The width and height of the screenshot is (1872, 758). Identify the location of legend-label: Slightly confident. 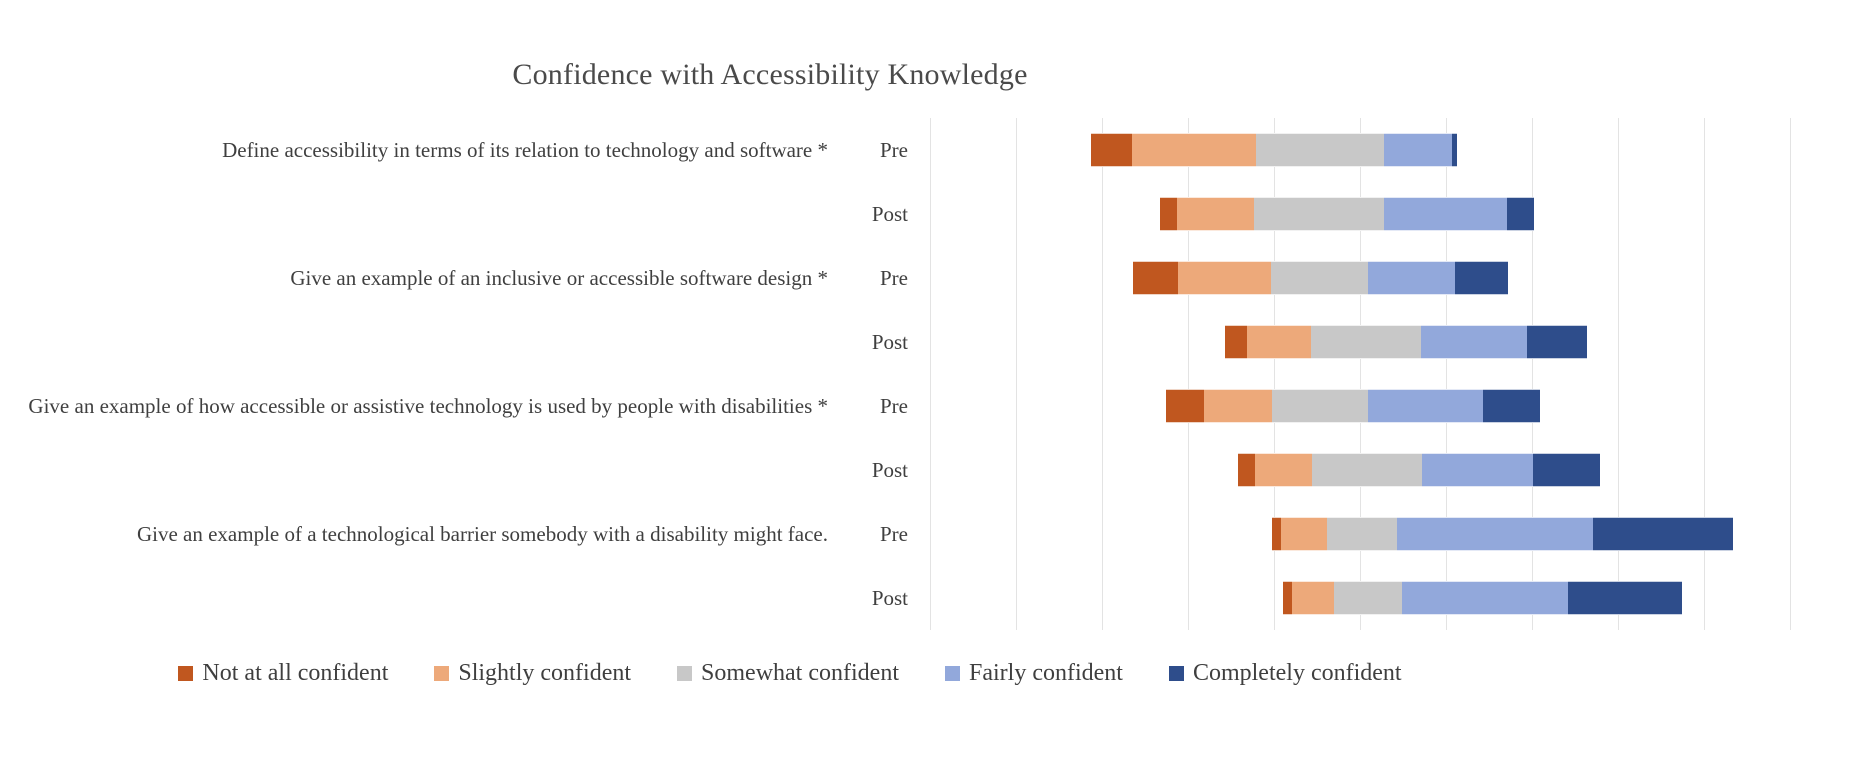
(545, 673).